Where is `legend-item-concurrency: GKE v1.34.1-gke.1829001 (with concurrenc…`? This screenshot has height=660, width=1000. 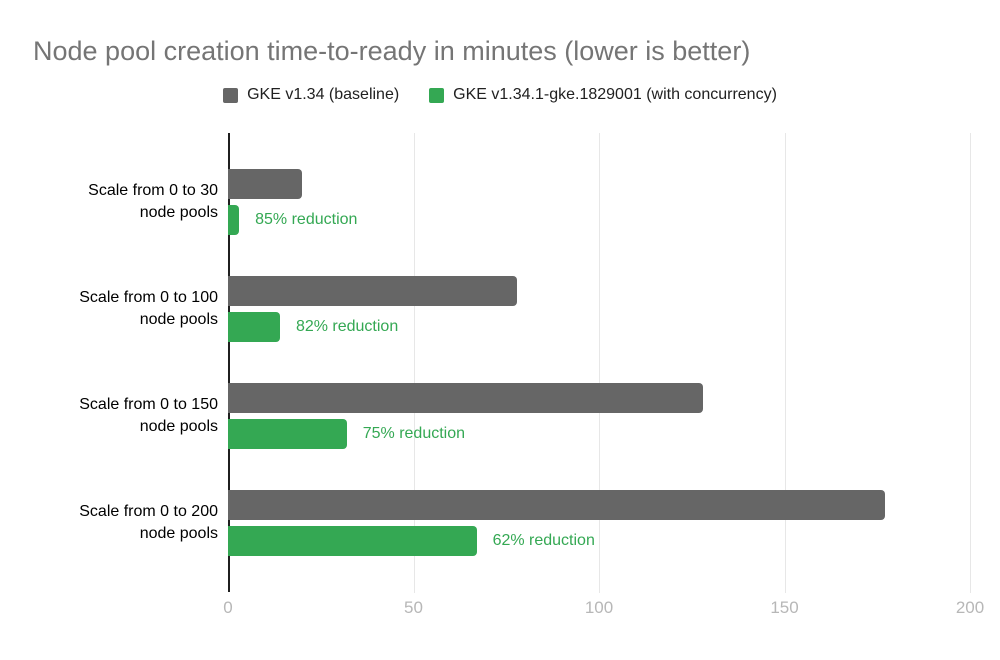
legend-item-concurrency: GKE v1.34.1-gke.1829001 (with concurrenc… is located at coordinates (603, 95).